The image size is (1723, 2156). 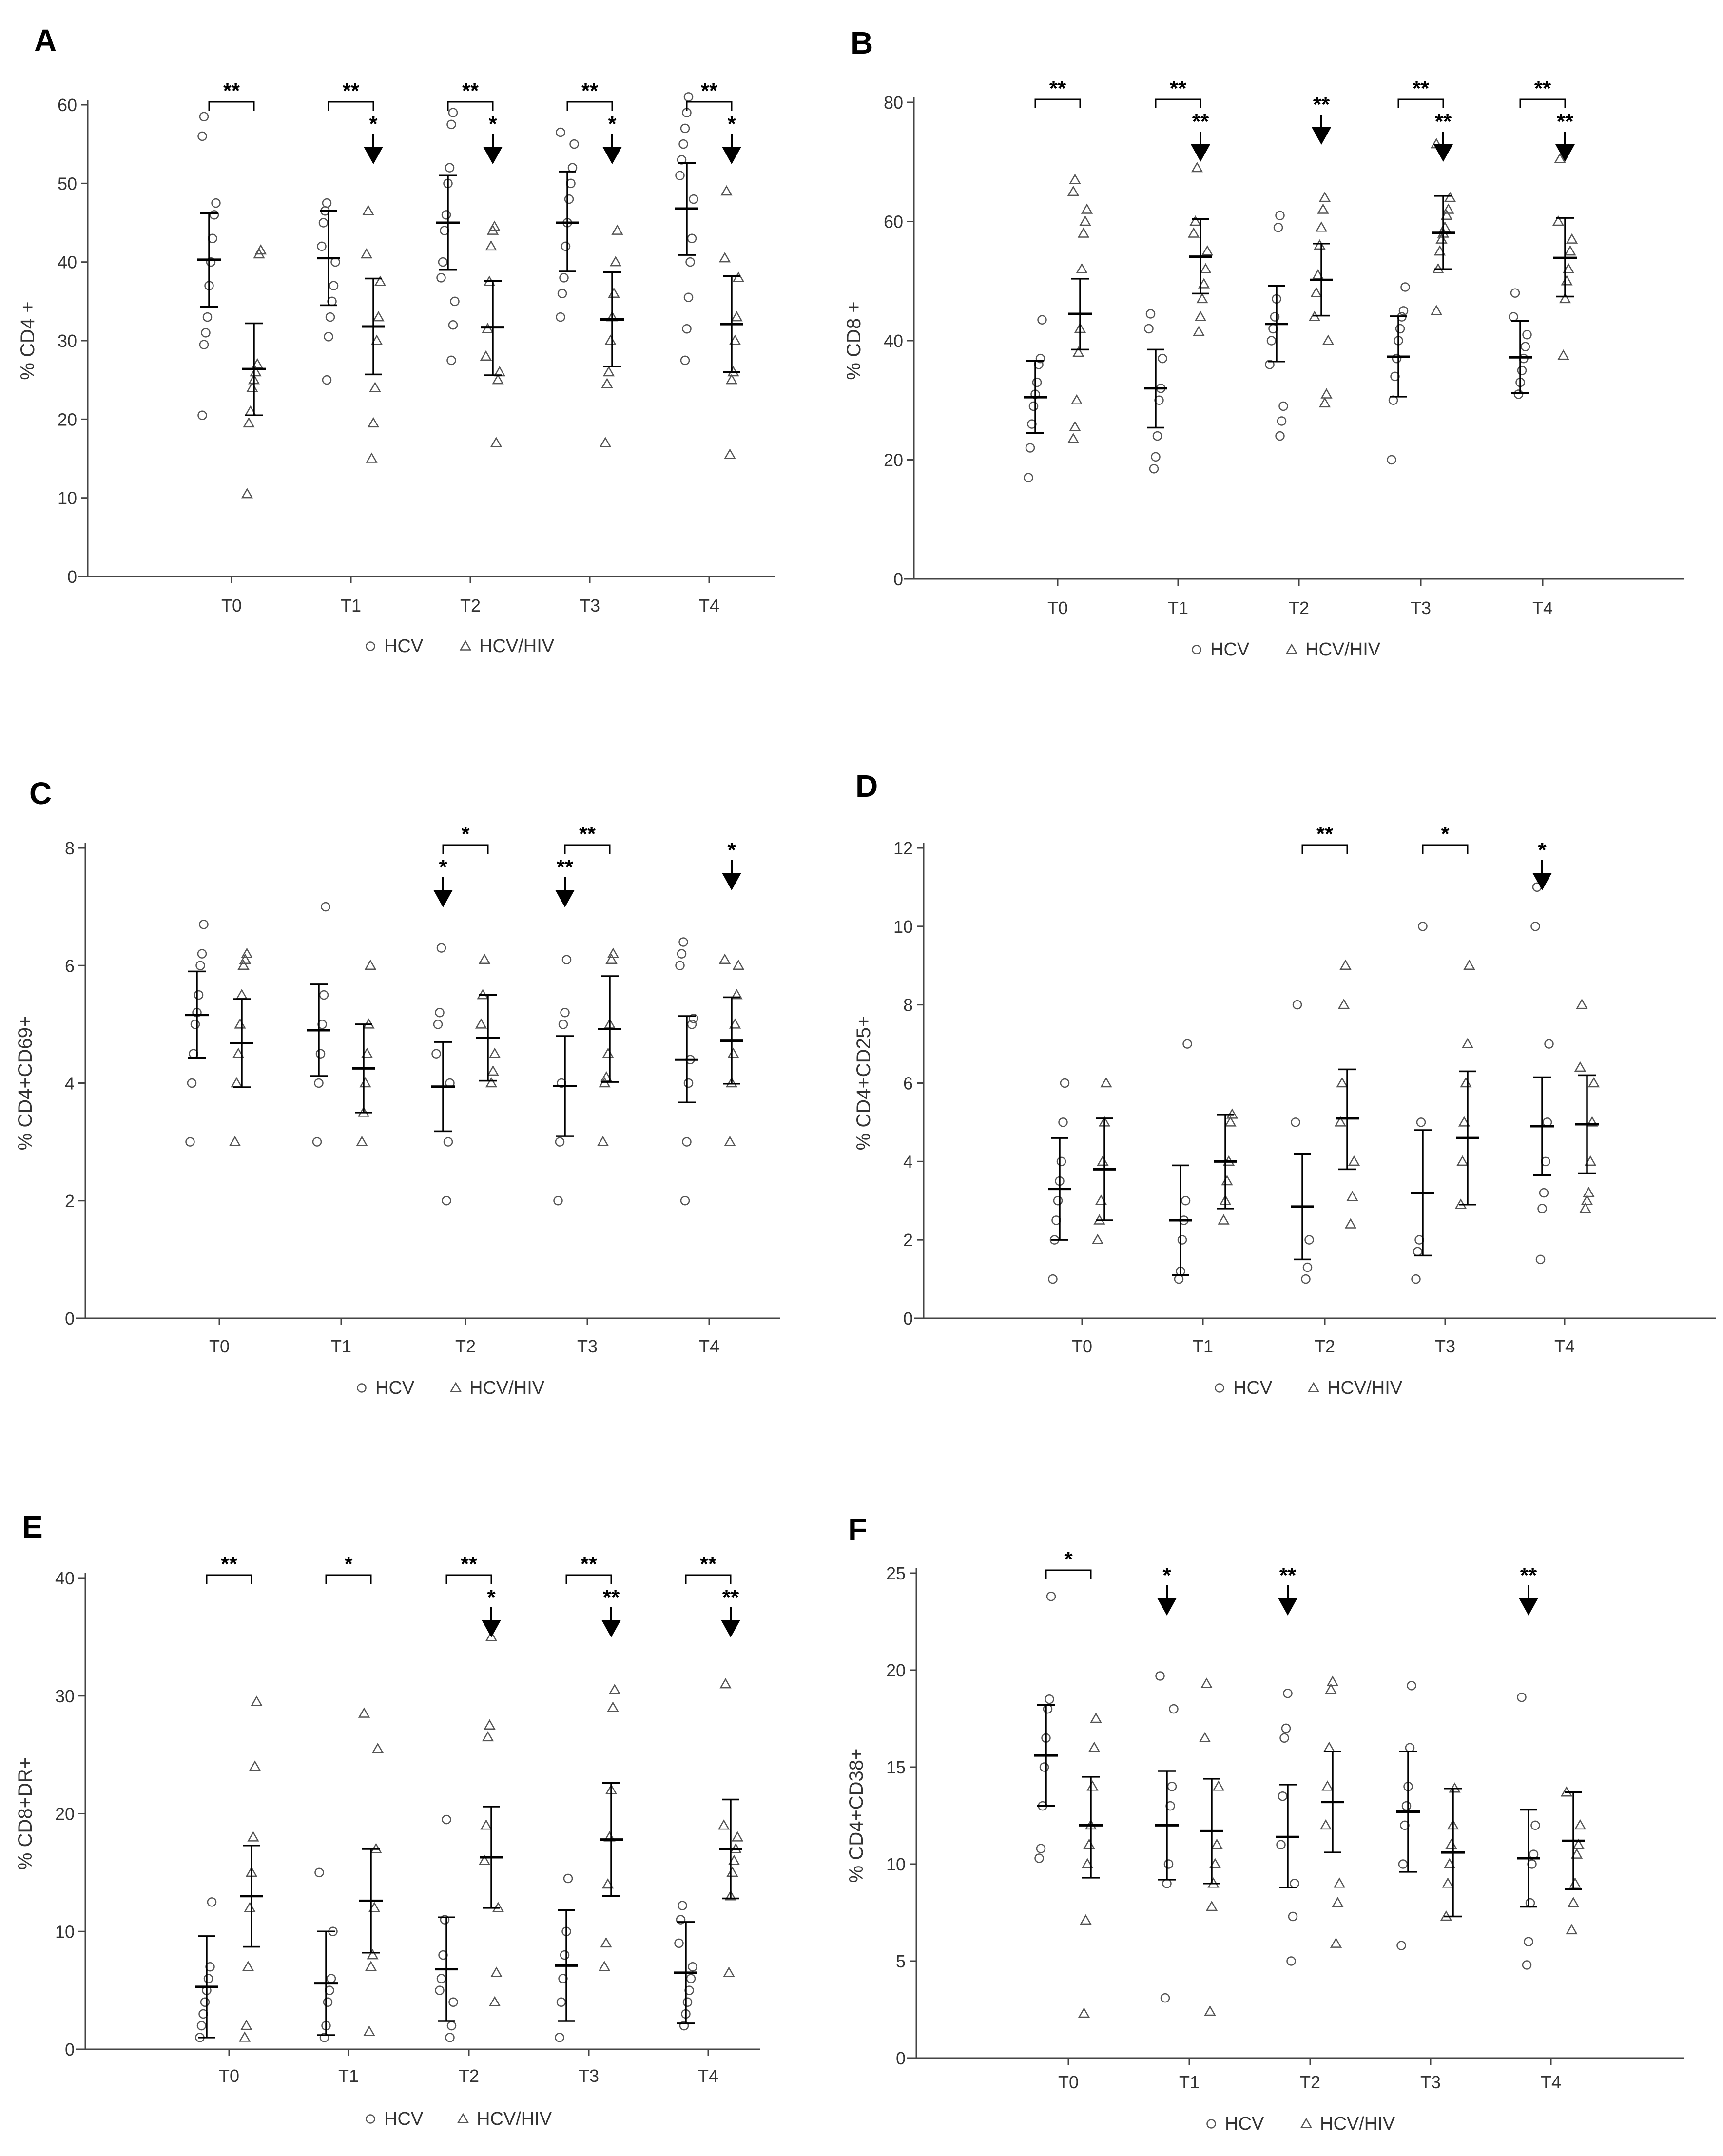 What do you see at coordinates (25, 1083) in the screenshot?
I see `y-axis-title: % CD4+CD69+` at bounding box center [25, 1083].